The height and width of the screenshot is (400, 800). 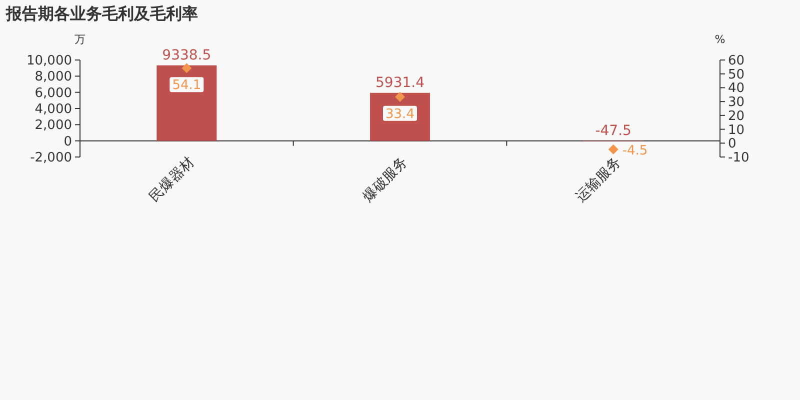 I want to click on y-tick-label: -2,000, so click(x=51, y=158).